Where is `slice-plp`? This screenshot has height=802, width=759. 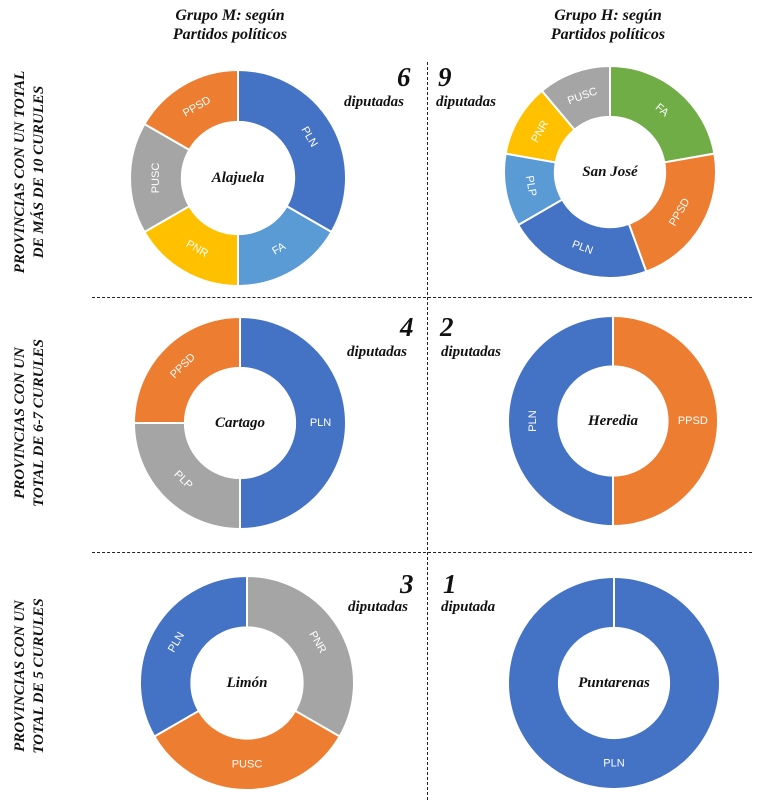
slice-plp is located at coordinates (186, 476).